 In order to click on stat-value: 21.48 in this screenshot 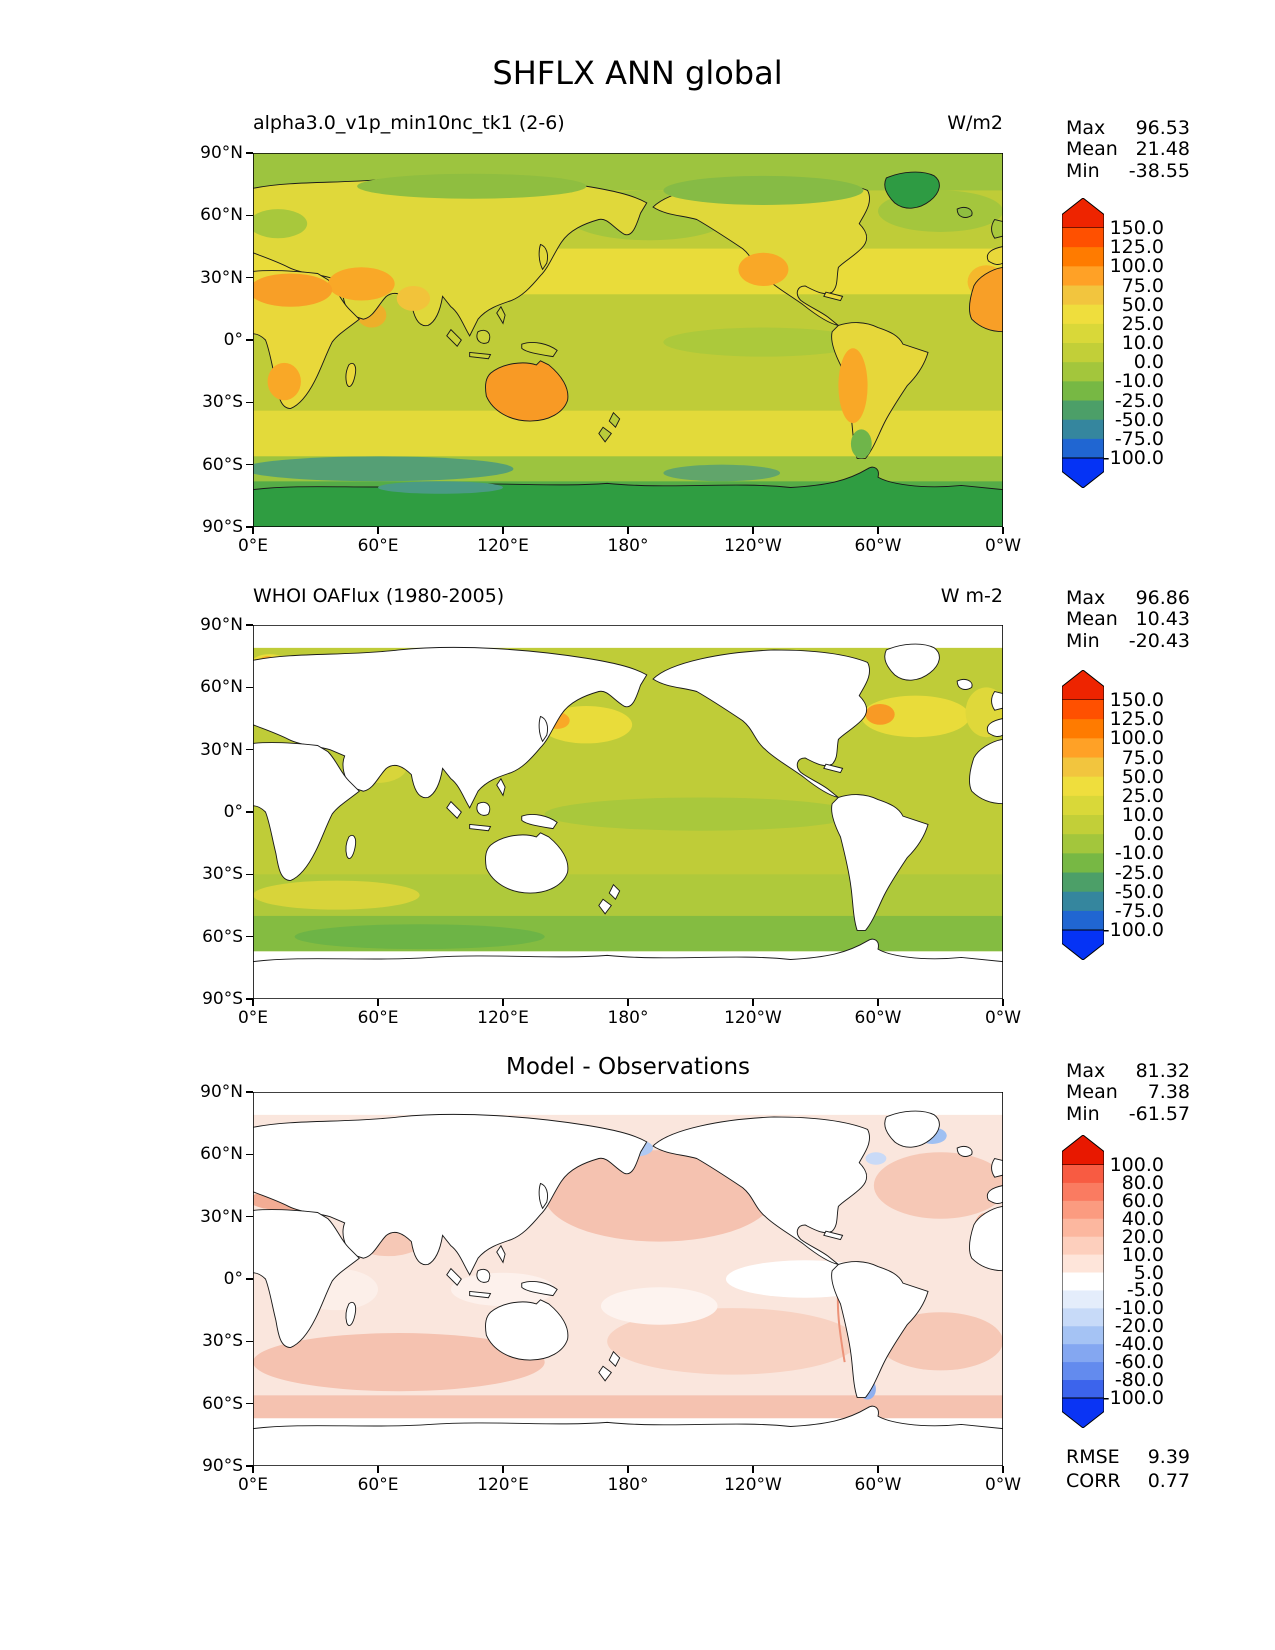, I will do `click(1162, 149)`.